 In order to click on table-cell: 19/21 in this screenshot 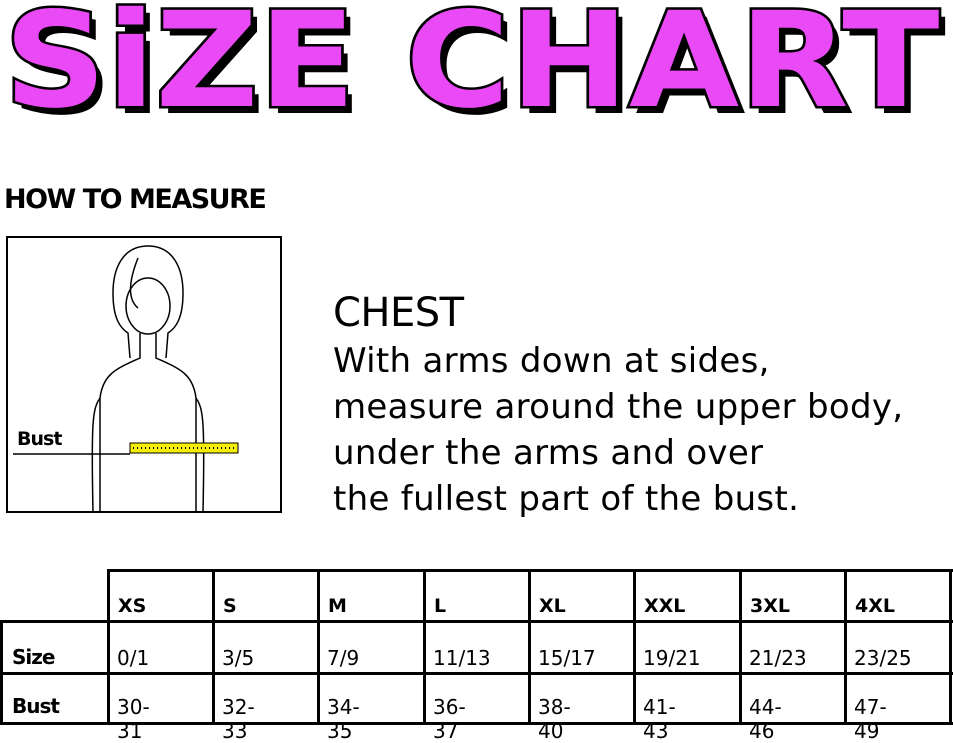, I will do `click(672, 658)`.